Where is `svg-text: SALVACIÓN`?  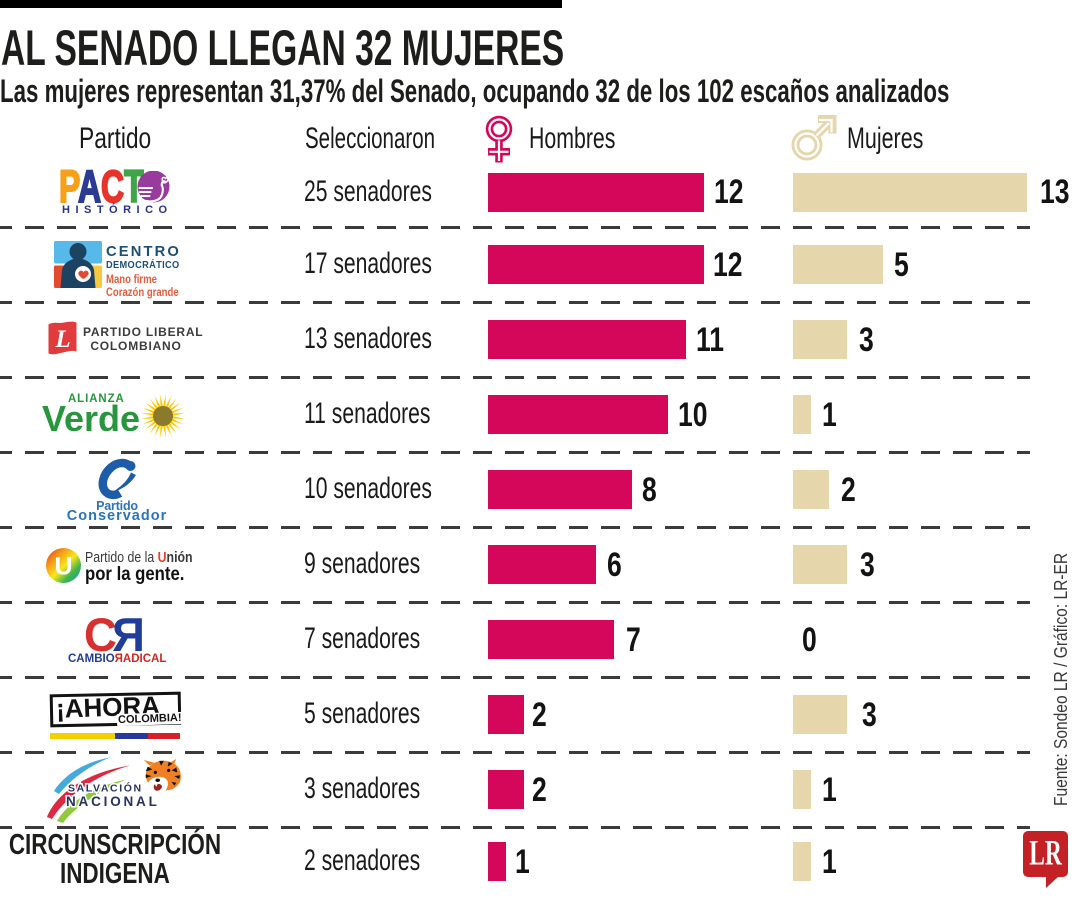
svg-text: SALVACIÓN is located at coordinates (105, 788).